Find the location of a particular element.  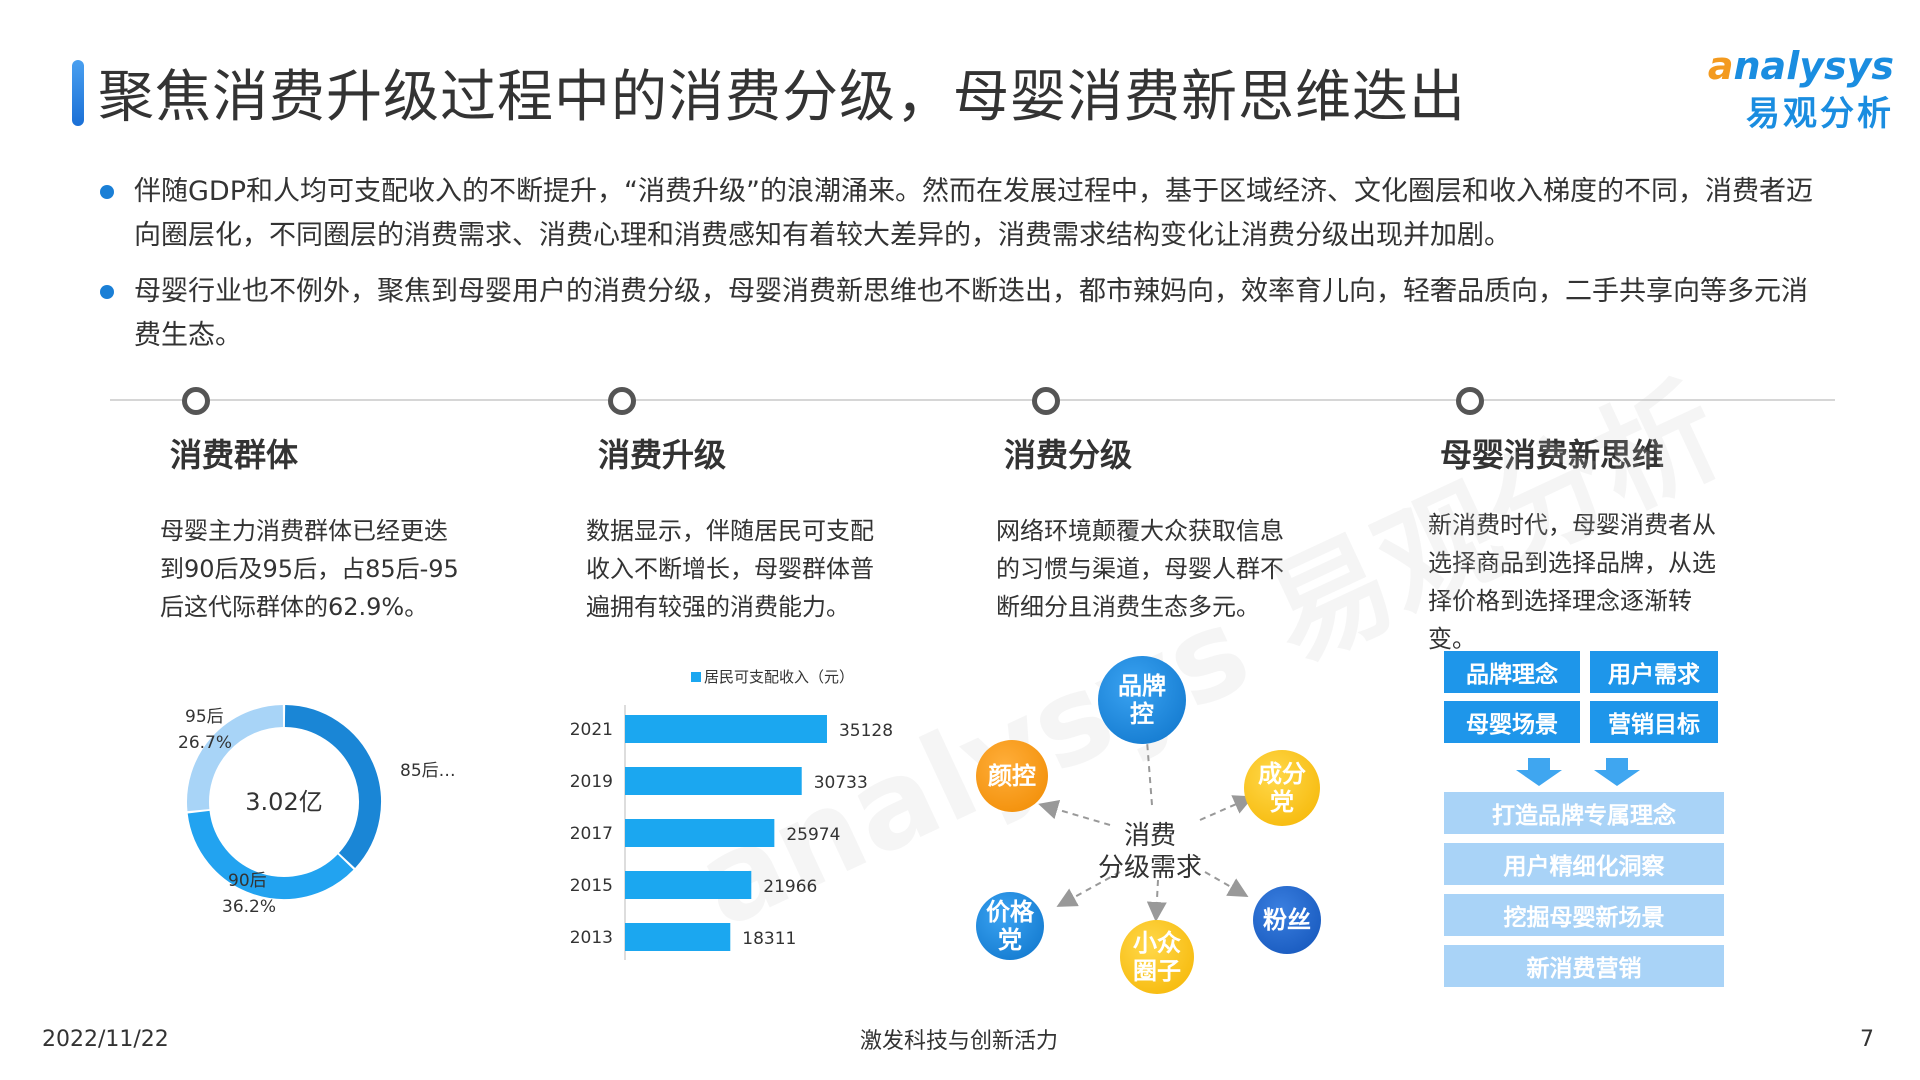

bar-category-label: 2021 is located at coordinates (591, 730).